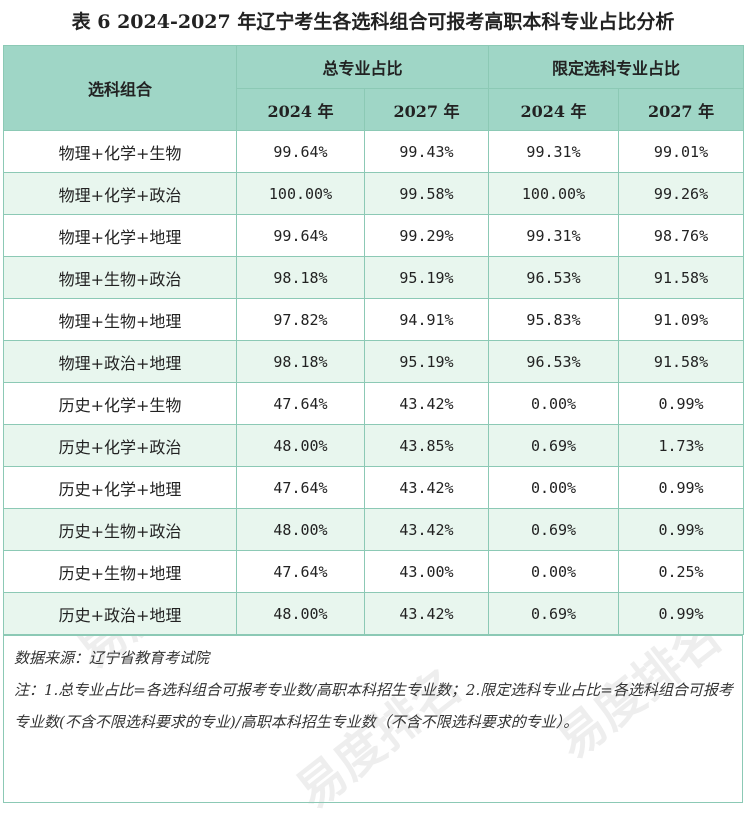  Describe the element at coordinates (120, 235) in the screenshot. I see `combo-cell: 物理+化学+地理` at that location.